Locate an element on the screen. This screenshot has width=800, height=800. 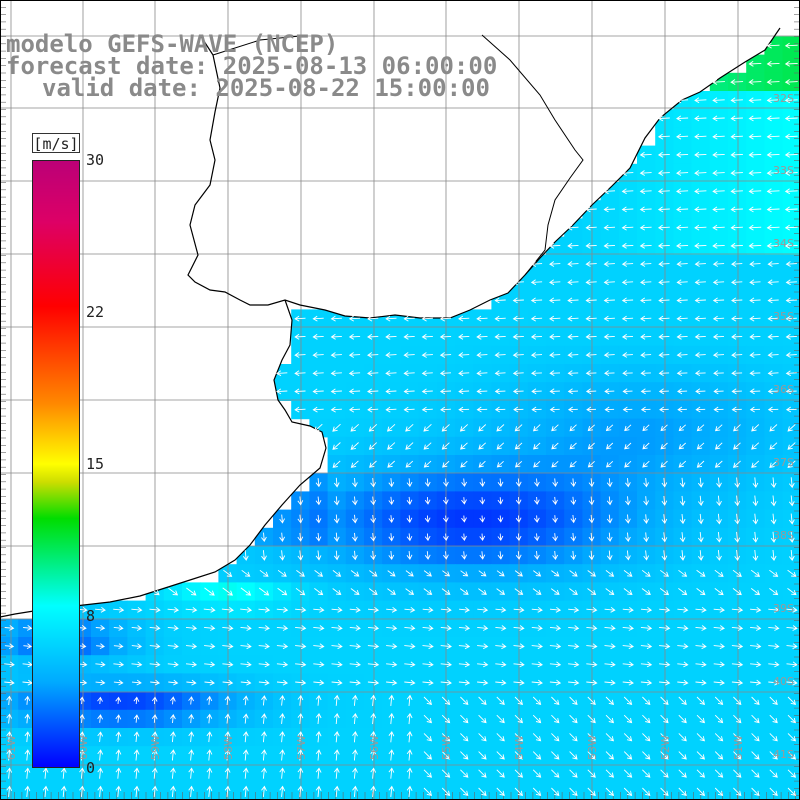
lon-label: 58W is located at coordinates (228, 747).